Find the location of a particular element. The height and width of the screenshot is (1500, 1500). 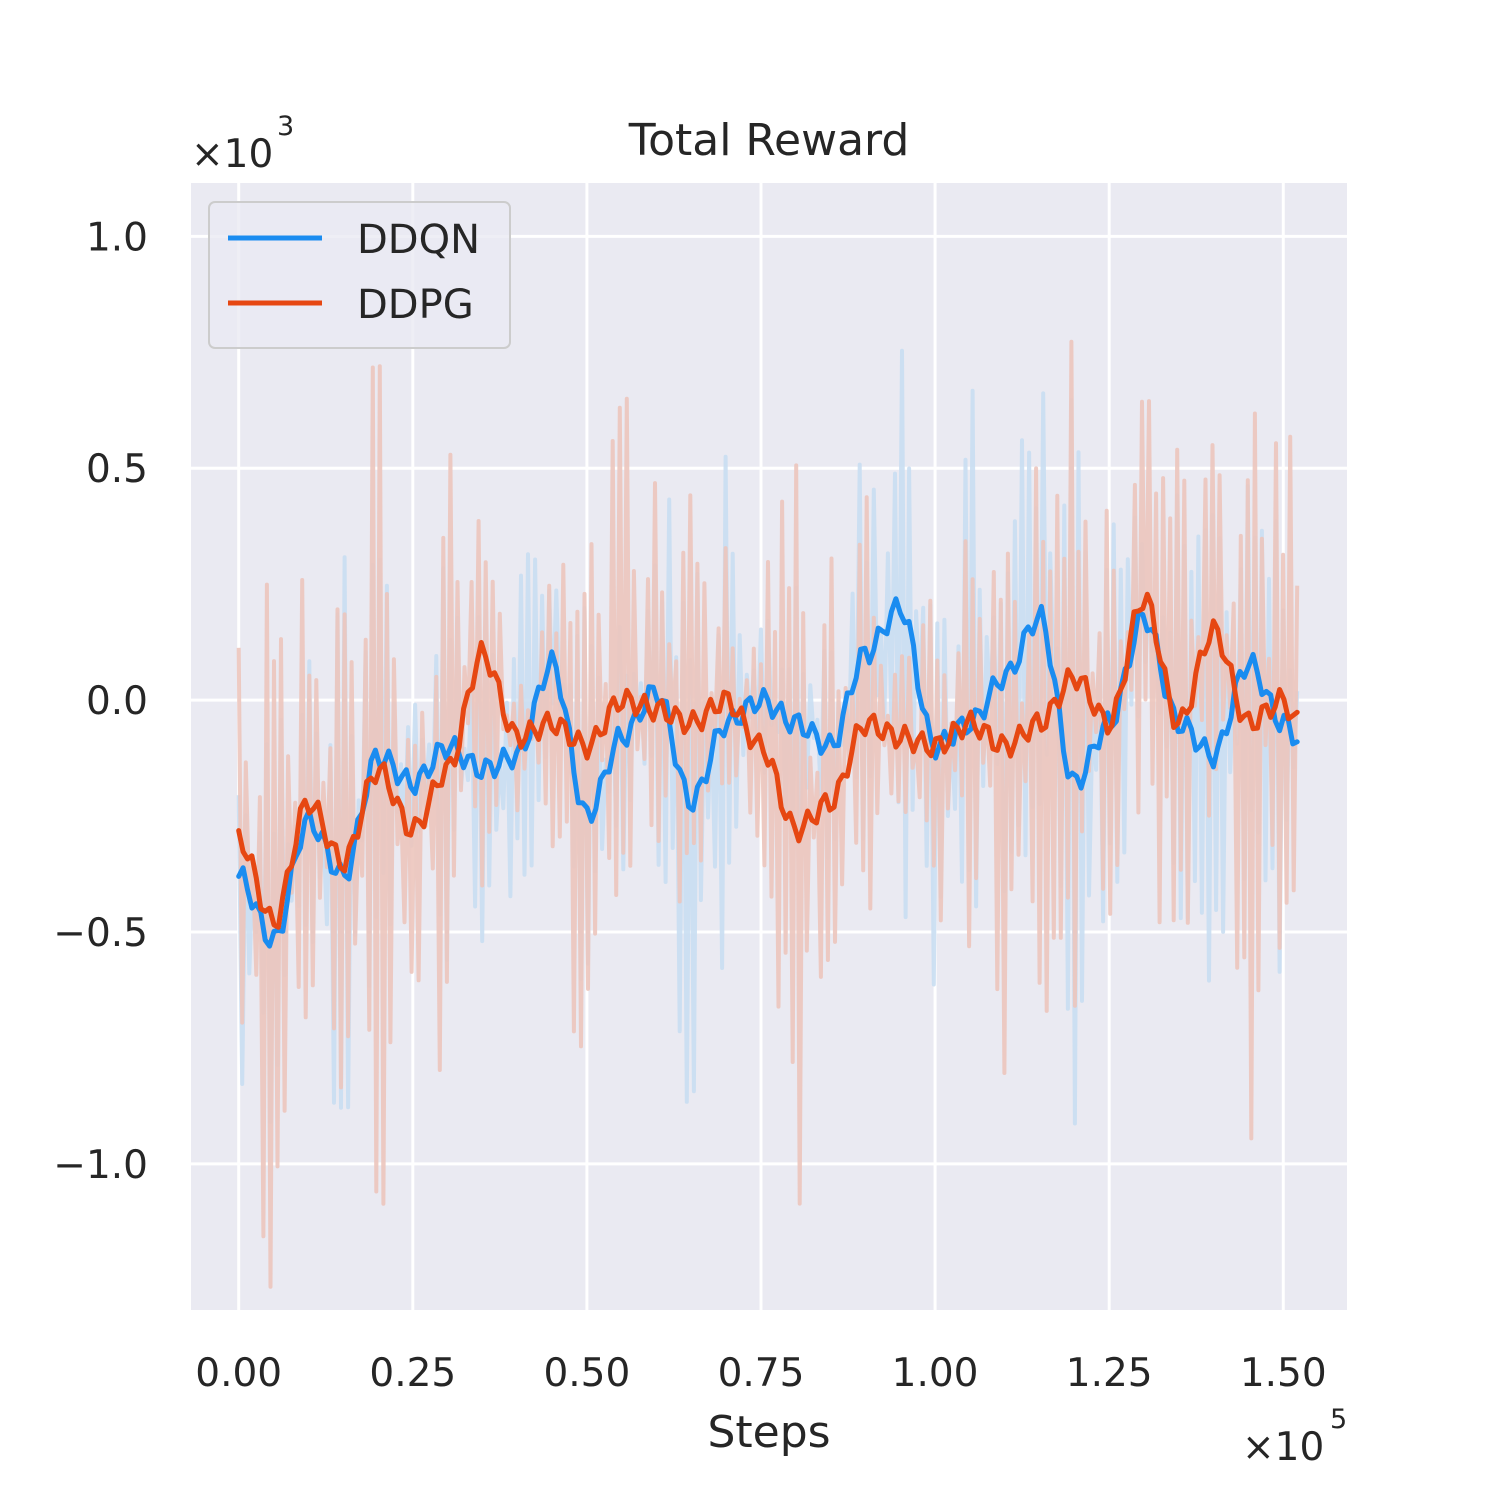

x-tick-labels: 0.00 0.25 0.50 0.75 1.00 1.25 1.50 is located at coordinates (760, 1373).